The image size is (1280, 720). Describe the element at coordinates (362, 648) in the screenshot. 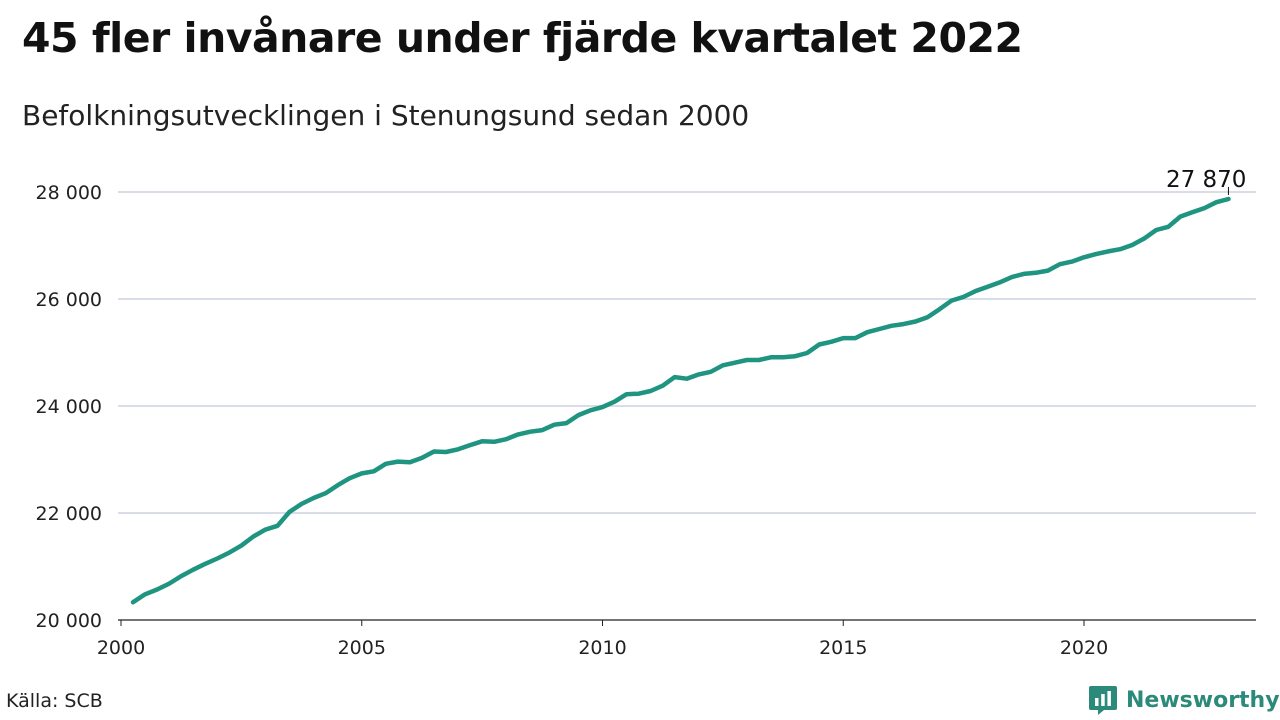

I see `x-tick-label: 2005` at that location.